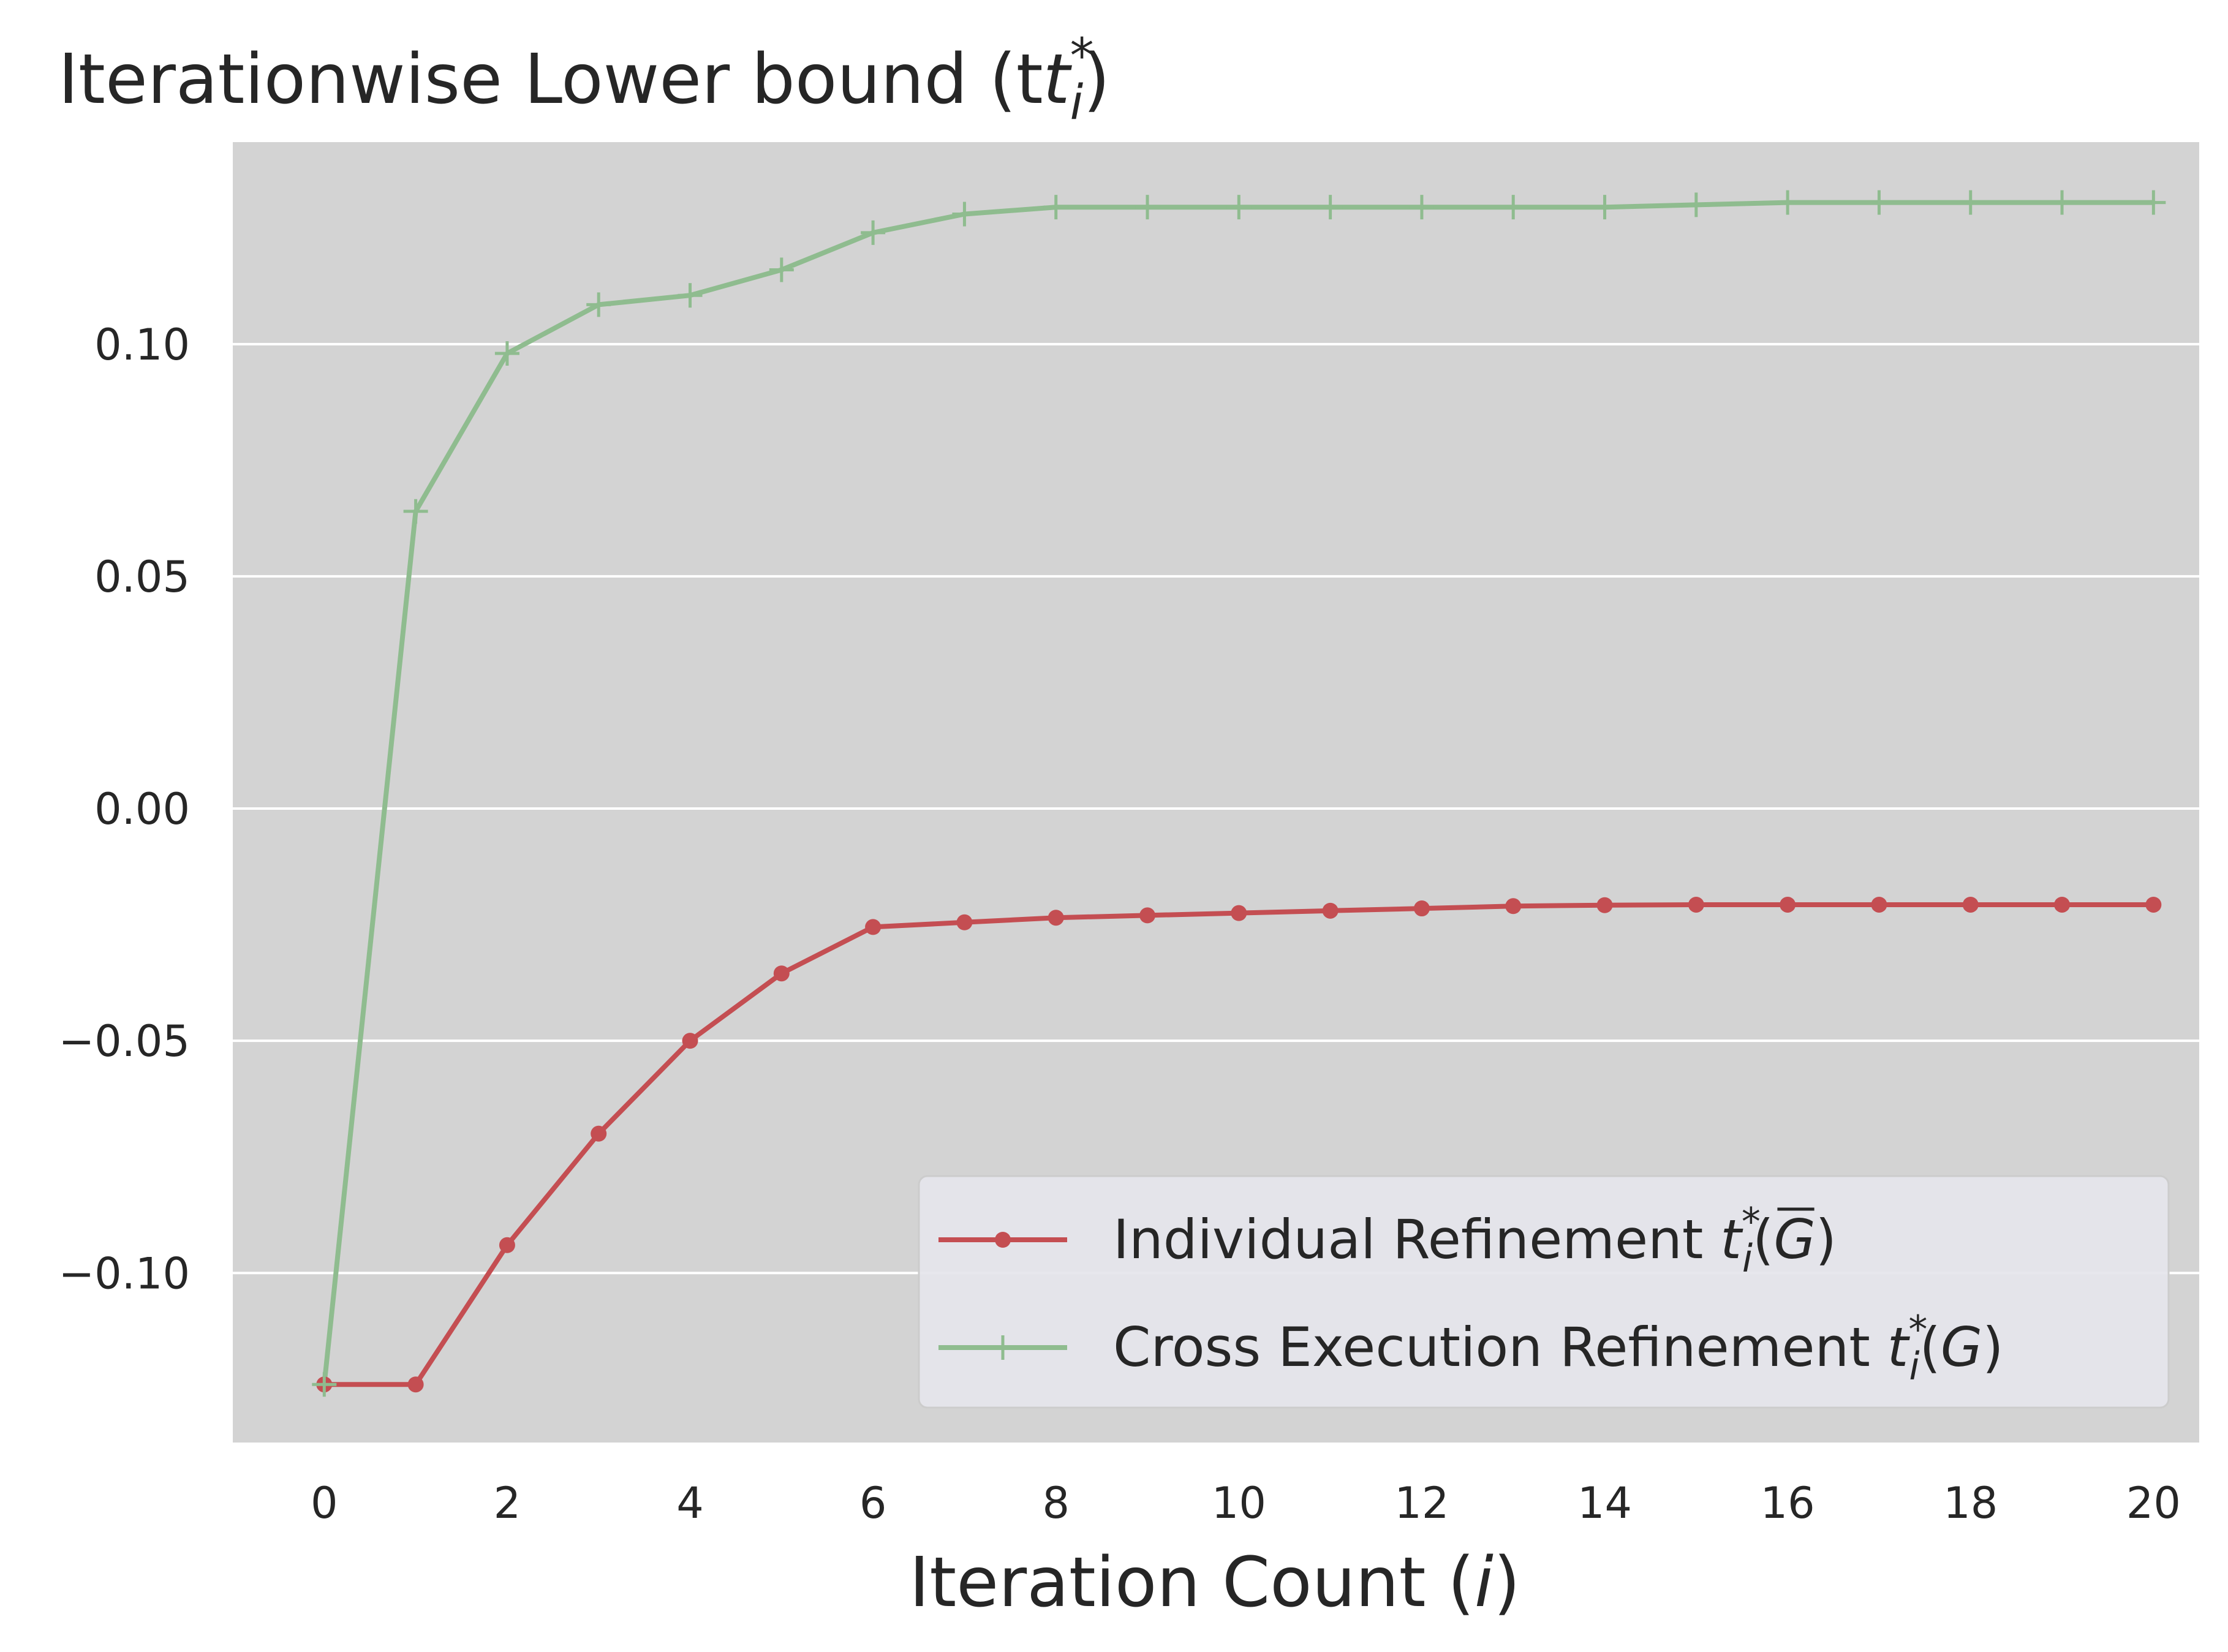 The height and width of the screenshot is (1652, 2228). I want to click on y-tick-labels: −0.10 −0.05 0.00 0.05 0.10, so click(124, 809).